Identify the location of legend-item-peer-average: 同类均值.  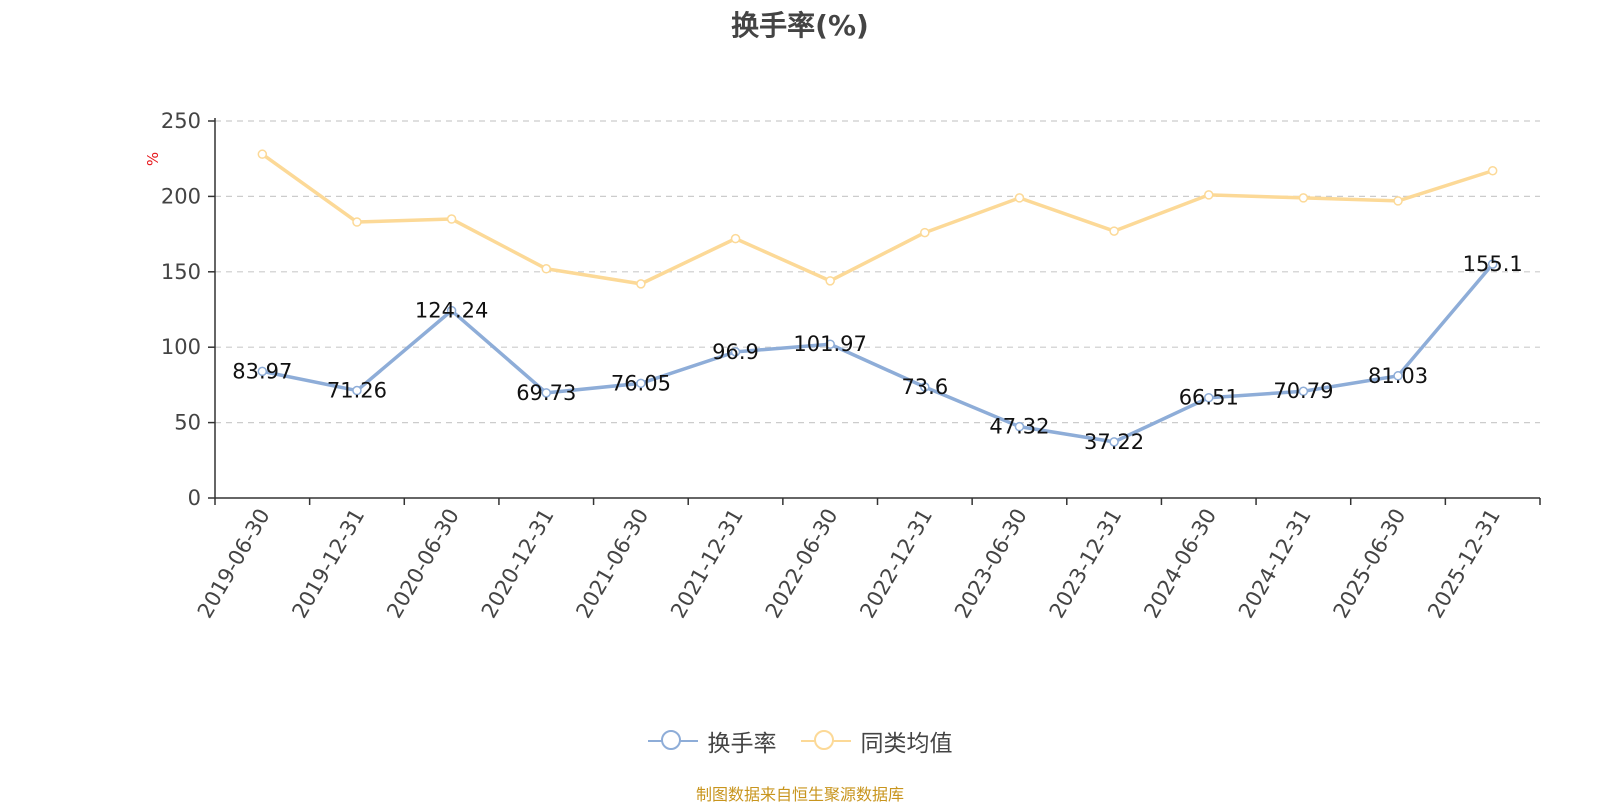
(876, 741).